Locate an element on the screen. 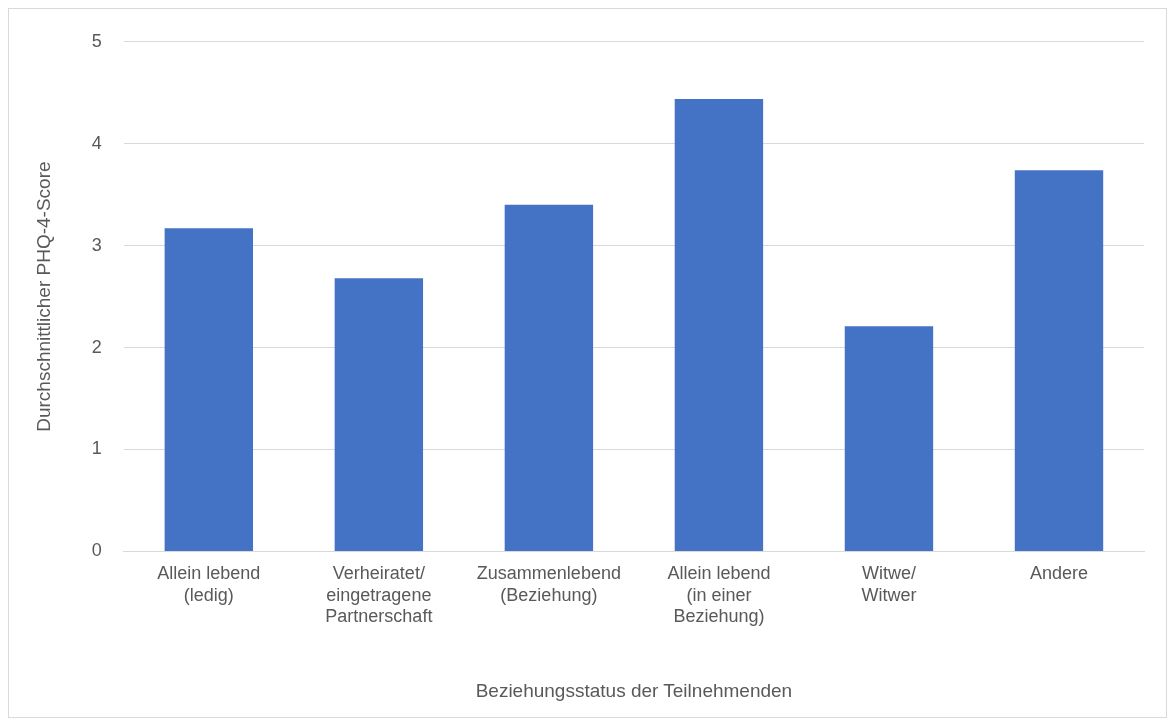 The image size is (1175, 726). y-axis-title: Durchschnittlicher PHQ-4-Score is located at coordinates (43, 296).